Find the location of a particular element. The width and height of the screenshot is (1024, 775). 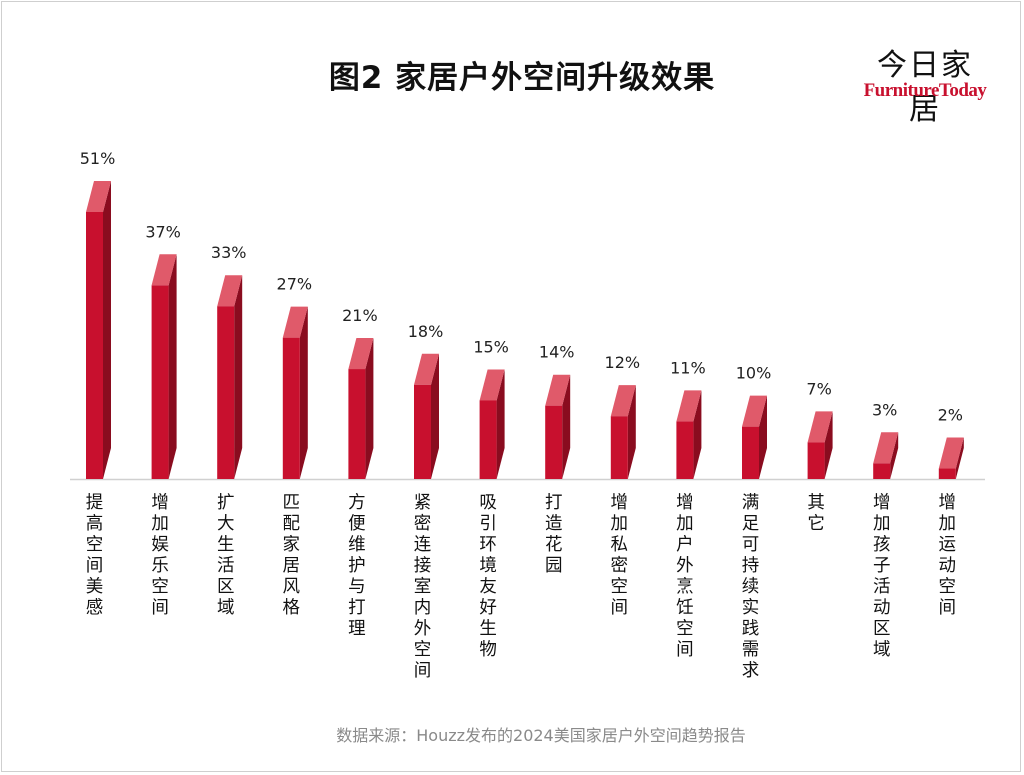

category-label: 增加娱乐空间 is located at coordinates (160, 555).